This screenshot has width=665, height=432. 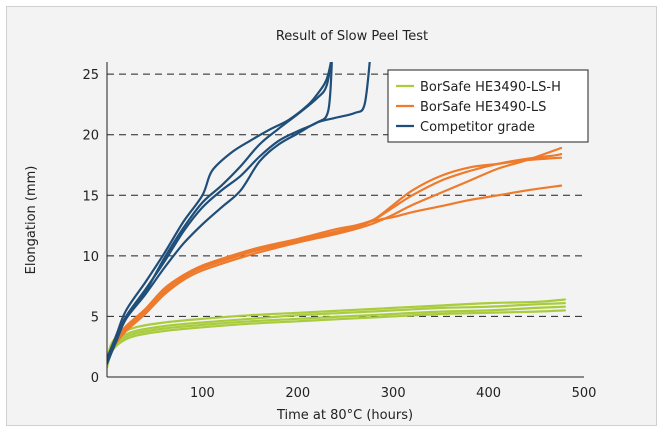 What do you see at coordinates (95, 378) in the screenshot?
I see `y-tick-label: 0` at bounding box center [95, 378].